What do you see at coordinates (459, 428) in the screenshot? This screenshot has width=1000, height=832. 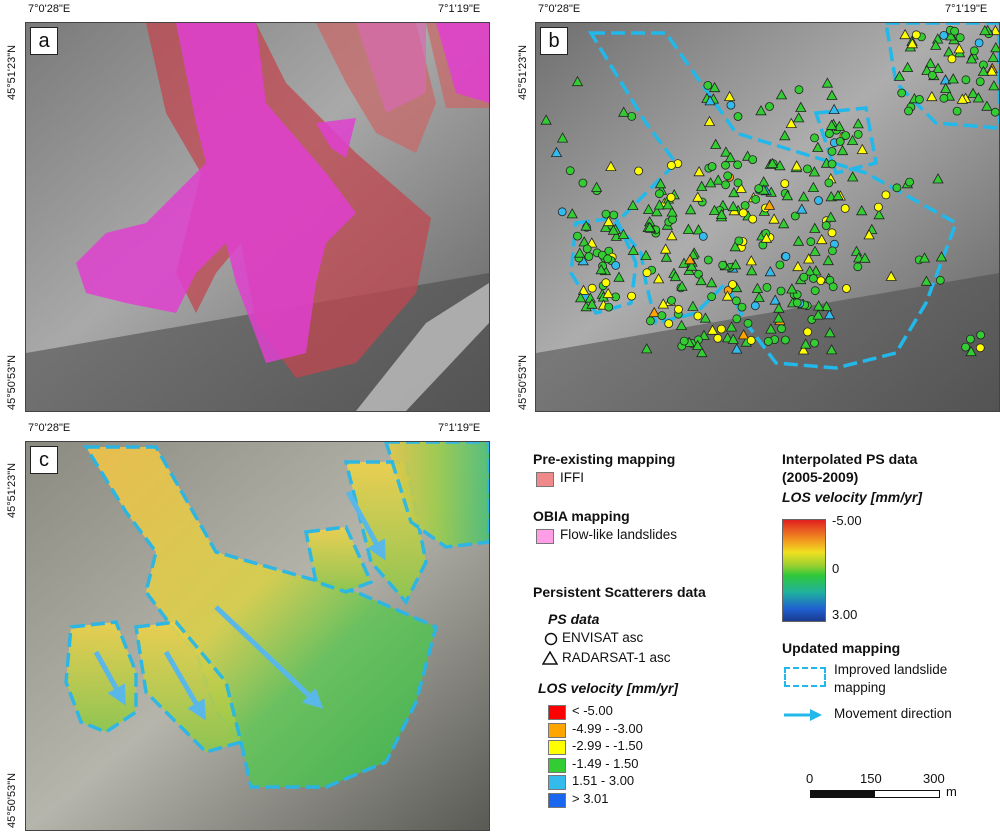 I see `lon-label-c-east: 7°1'19"E` at bounding box center [459, 428].